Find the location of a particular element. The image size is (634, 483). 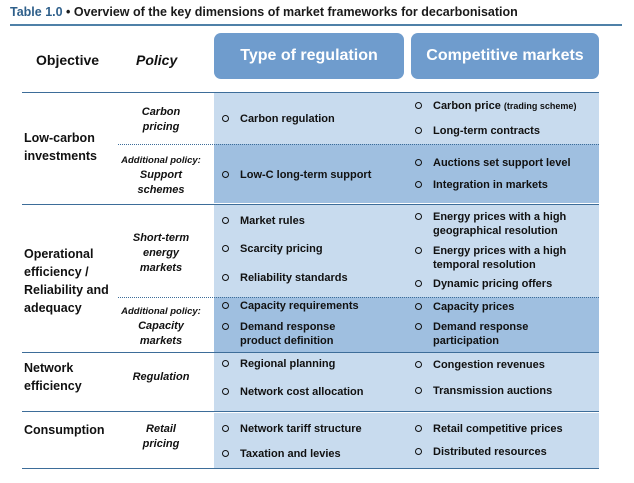

item-text: product definition is located at coordinates (287, 341).